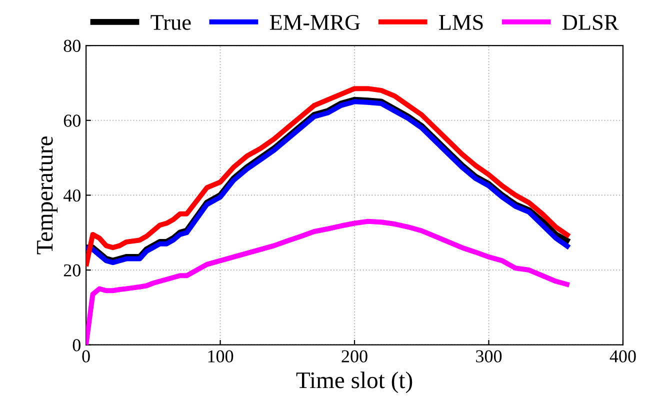 This screenshot has width=667, height=414. Describe the element at coordinates (355, 356) in the screenshot. I see `x-tick-label: 200` at that location.